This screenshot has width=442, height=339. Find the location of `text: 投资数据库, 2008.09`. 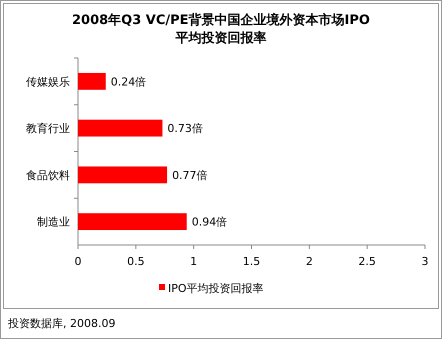

text: 投资数据库, 2008.09 is located at coordinates (61, 323).